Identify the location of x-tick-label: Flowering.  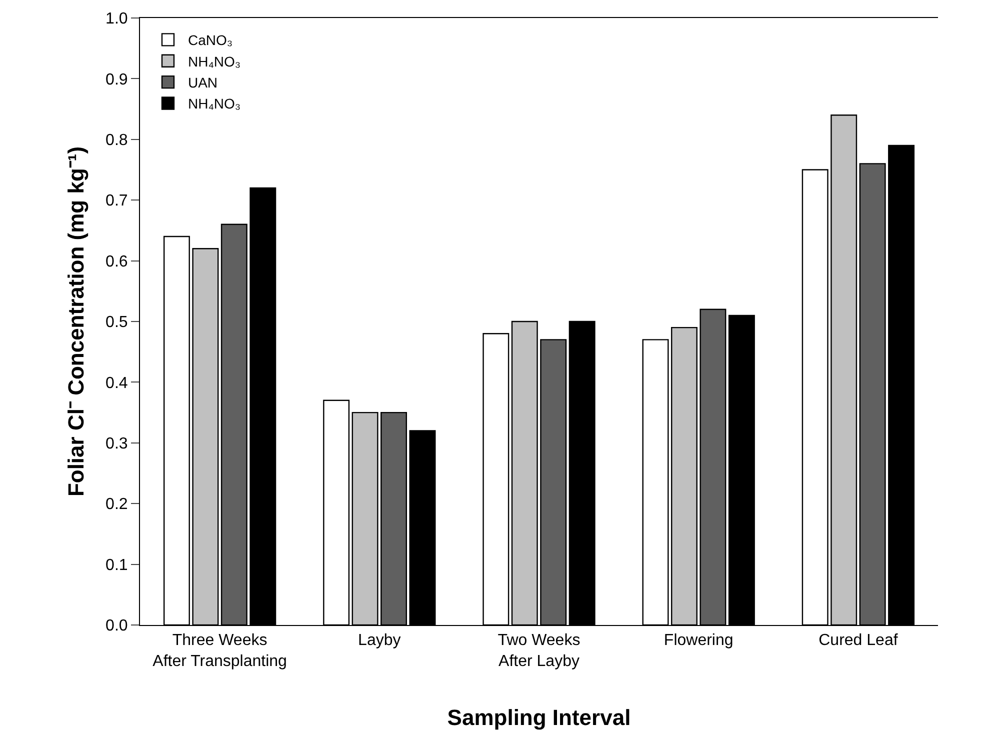
(699, 641).